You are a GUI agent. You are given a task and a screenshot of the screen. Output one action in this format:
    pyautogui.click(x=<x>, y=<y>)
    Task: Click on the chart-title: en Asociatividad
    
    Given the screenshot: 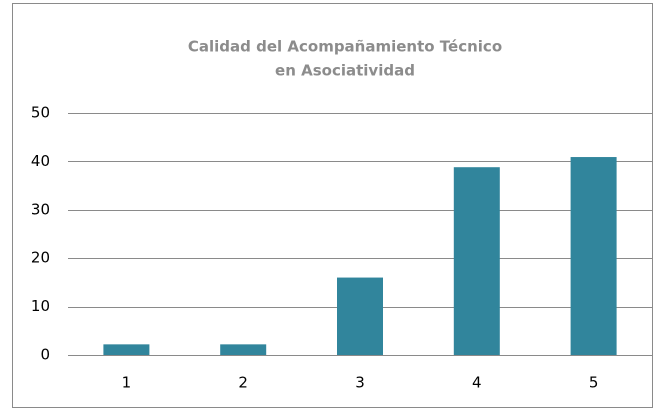 What is the action you would take?
    pyautogui.click(x=345, y=71)
    